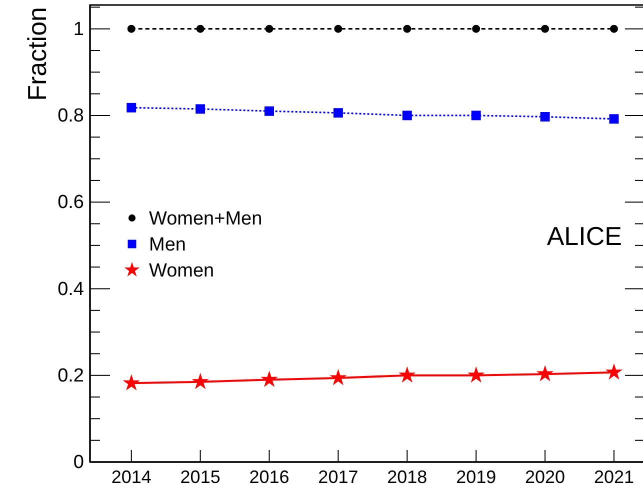 This screenshot has width=643, height=492. Describe the element at coordinates (78, 29) in the screenshot. I see `y-tick-label: 1` at that location.